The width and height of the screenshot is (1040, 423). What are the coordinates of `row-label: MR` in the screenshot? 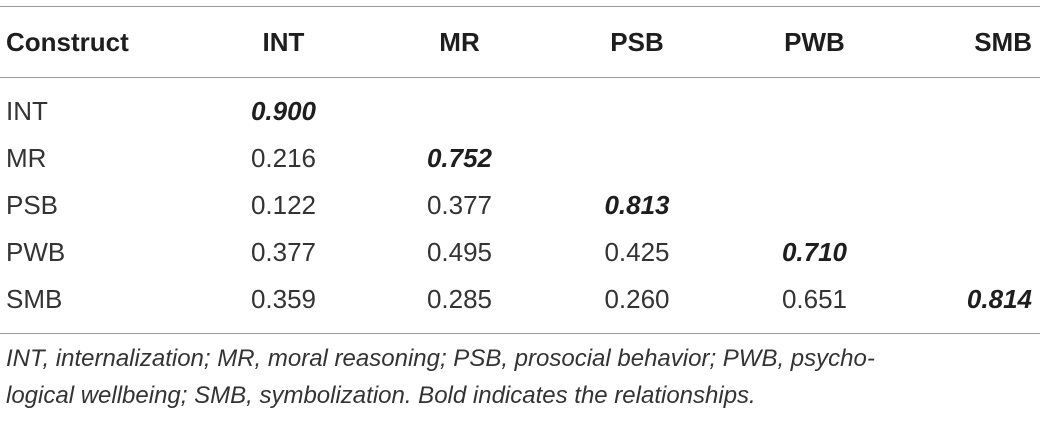 It's located at (26, 158).